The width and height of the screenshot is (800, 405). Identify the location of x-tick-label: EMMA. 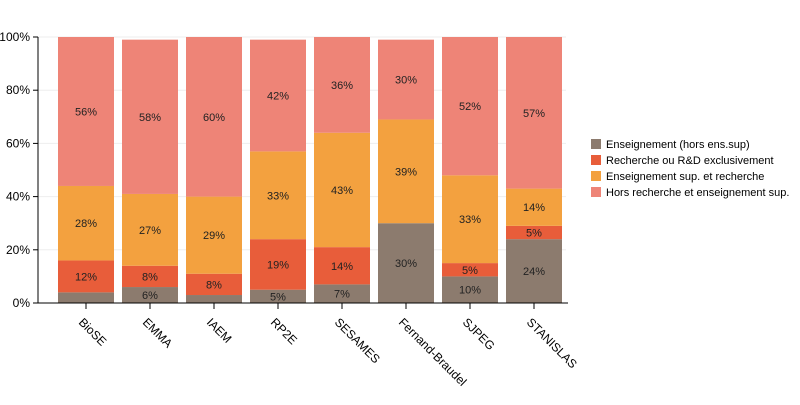
(157, 332).